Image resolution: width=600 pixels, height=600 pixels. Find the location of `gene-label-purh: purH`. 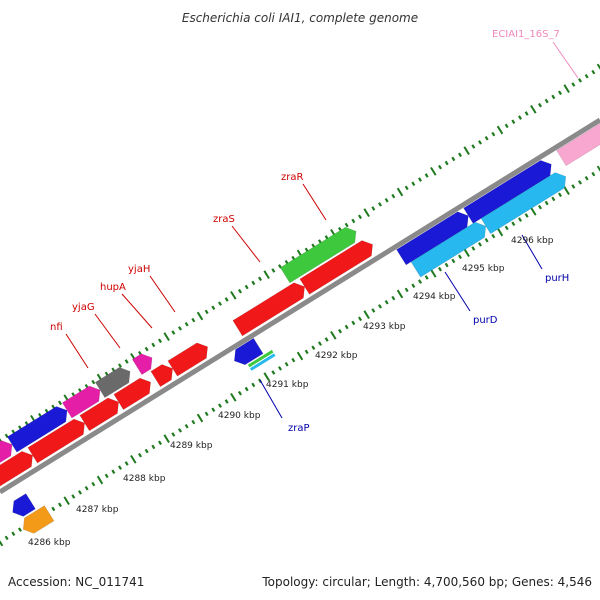

gene-label-purh: purH is located at coordinates (557, 278).